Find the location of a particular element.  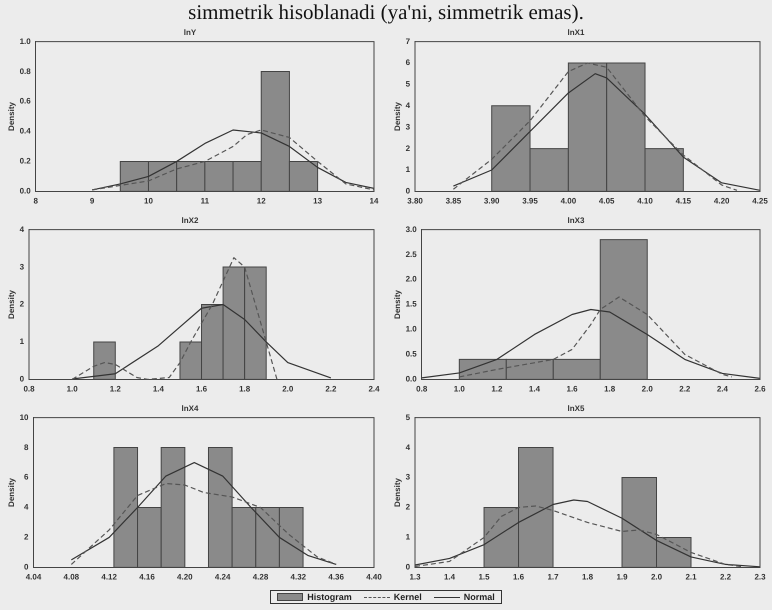

x-tick-label: 2.1 is located at coordinates (691, 577).